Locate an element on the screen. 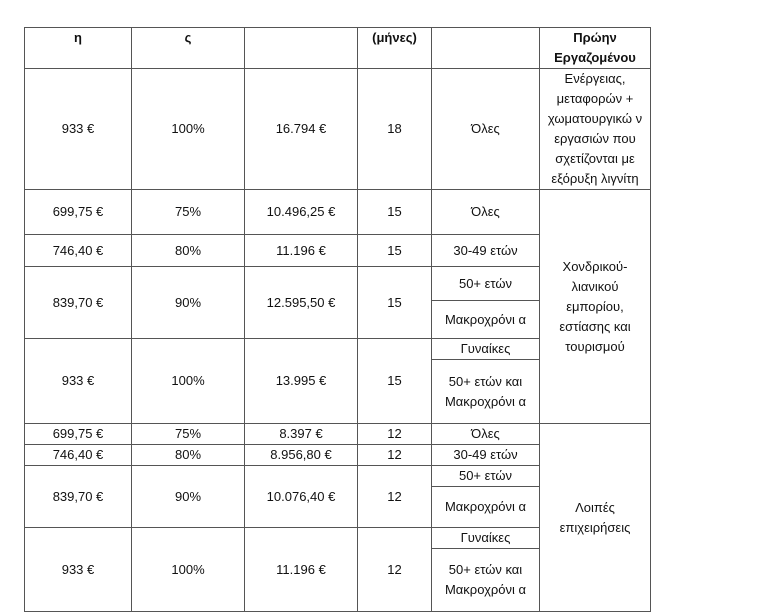 The width and height of the screenshot is (768, 614). table-row: 839,70 € 90% 12.595,50 € 15 50+ ετών is located at coordinates (337, 302).